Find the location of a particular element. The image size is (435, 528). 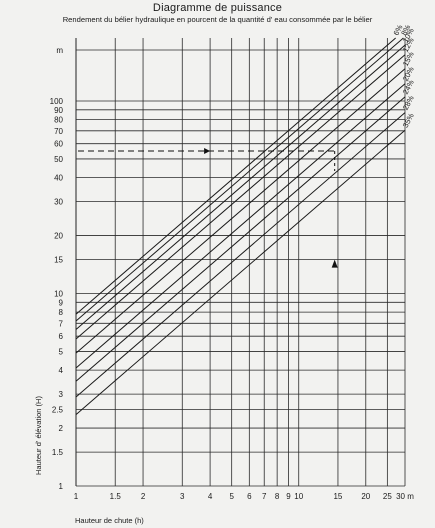

efficiency-label: 24% is located at coordinates (408, 87).